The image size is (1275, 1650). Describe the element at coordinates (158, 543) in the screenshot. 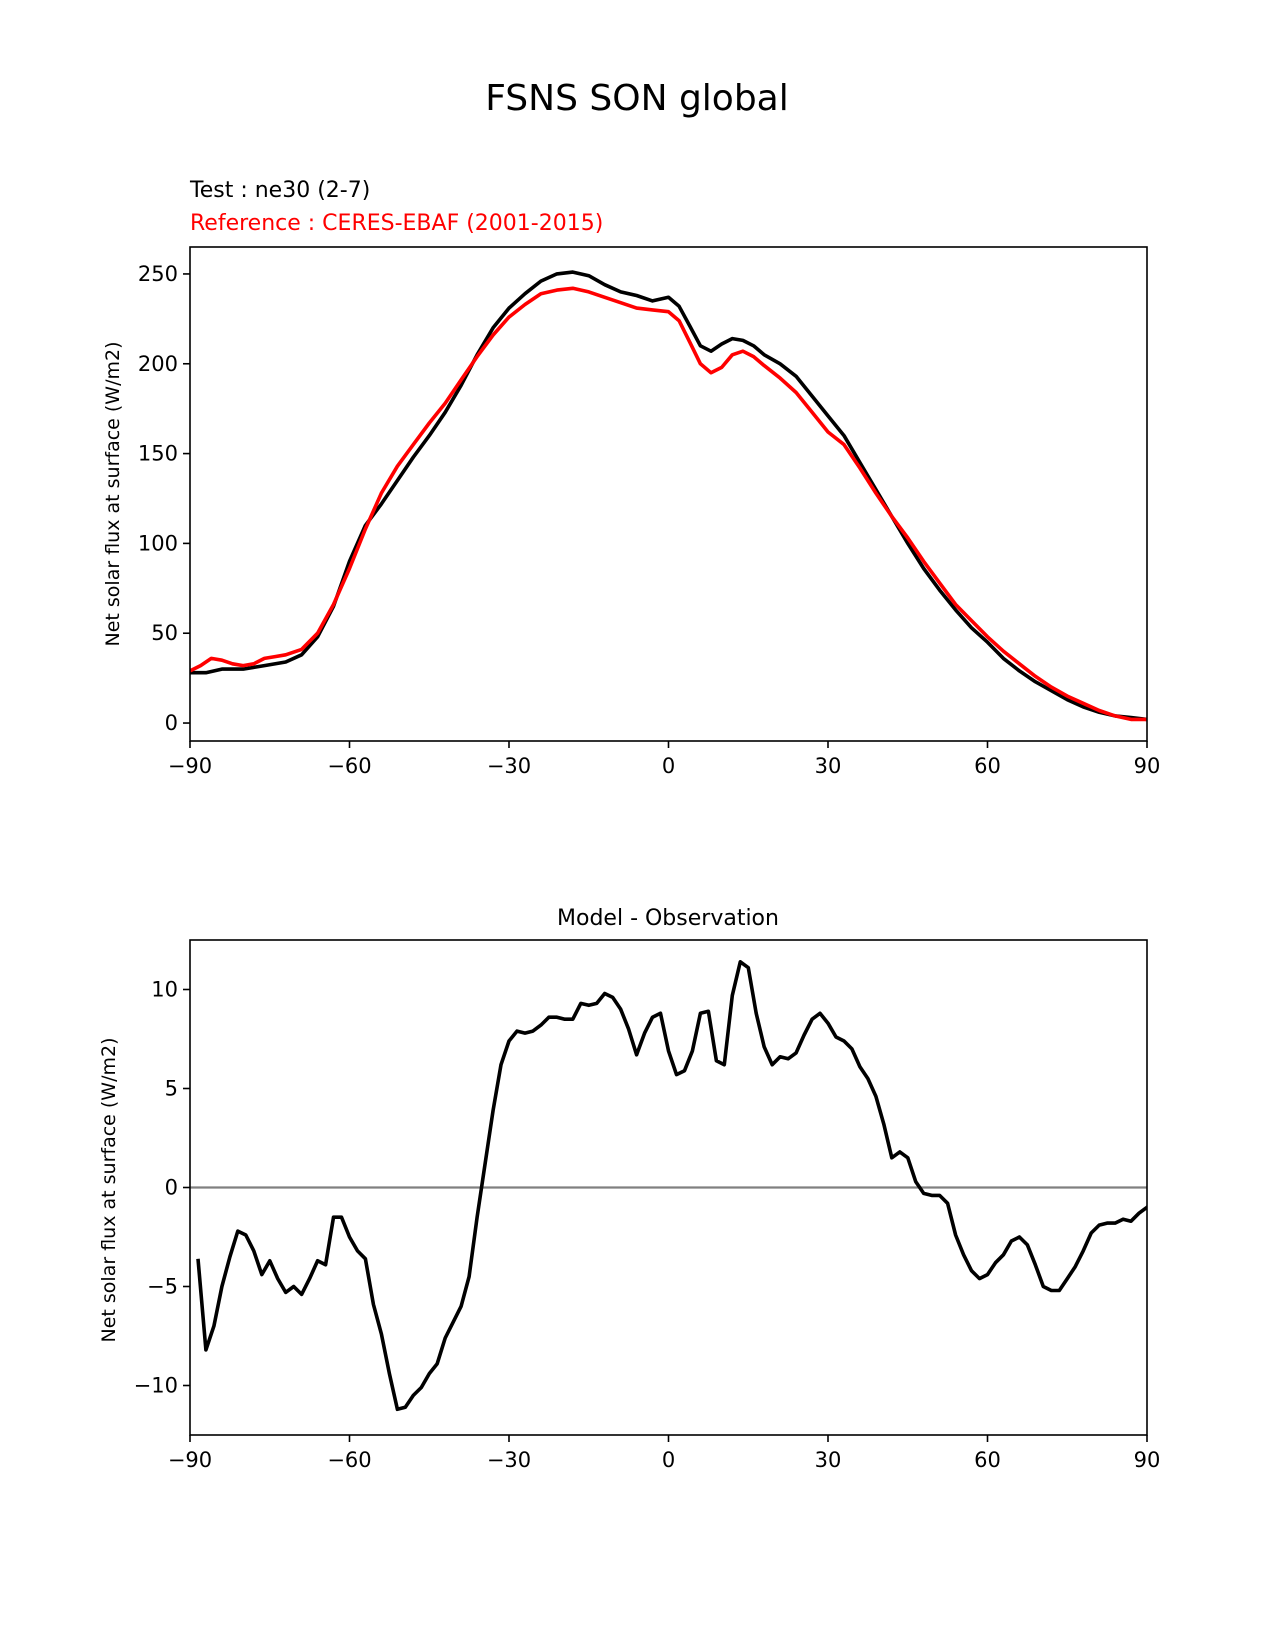

I see `y-tick-label: 100` at that location.